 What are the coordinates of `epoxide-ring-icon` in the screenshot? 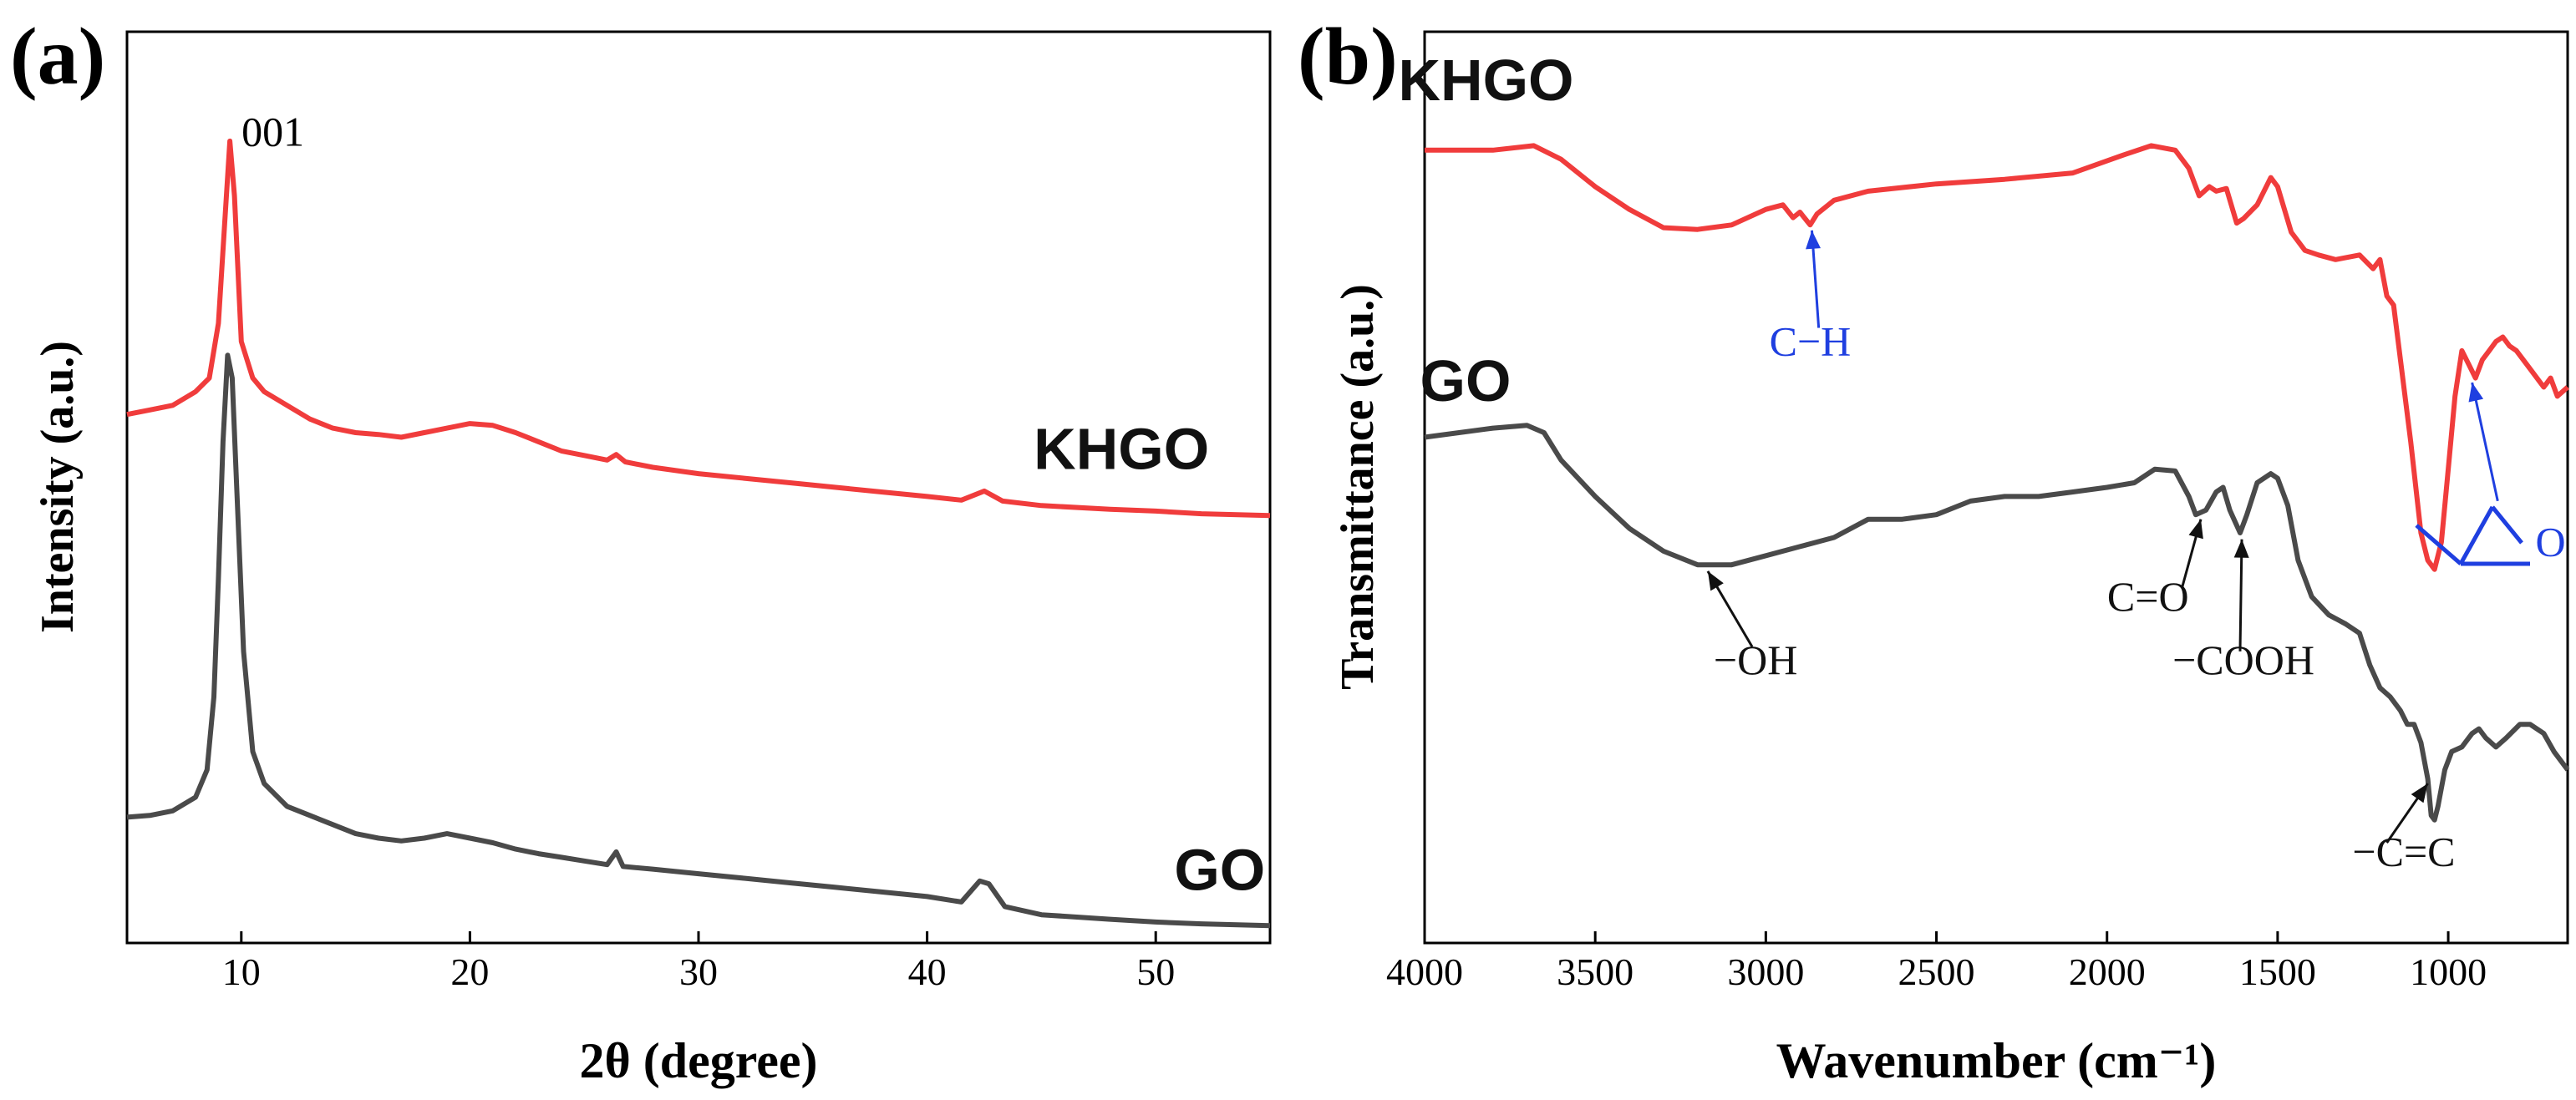 It's located at (2472, 535).